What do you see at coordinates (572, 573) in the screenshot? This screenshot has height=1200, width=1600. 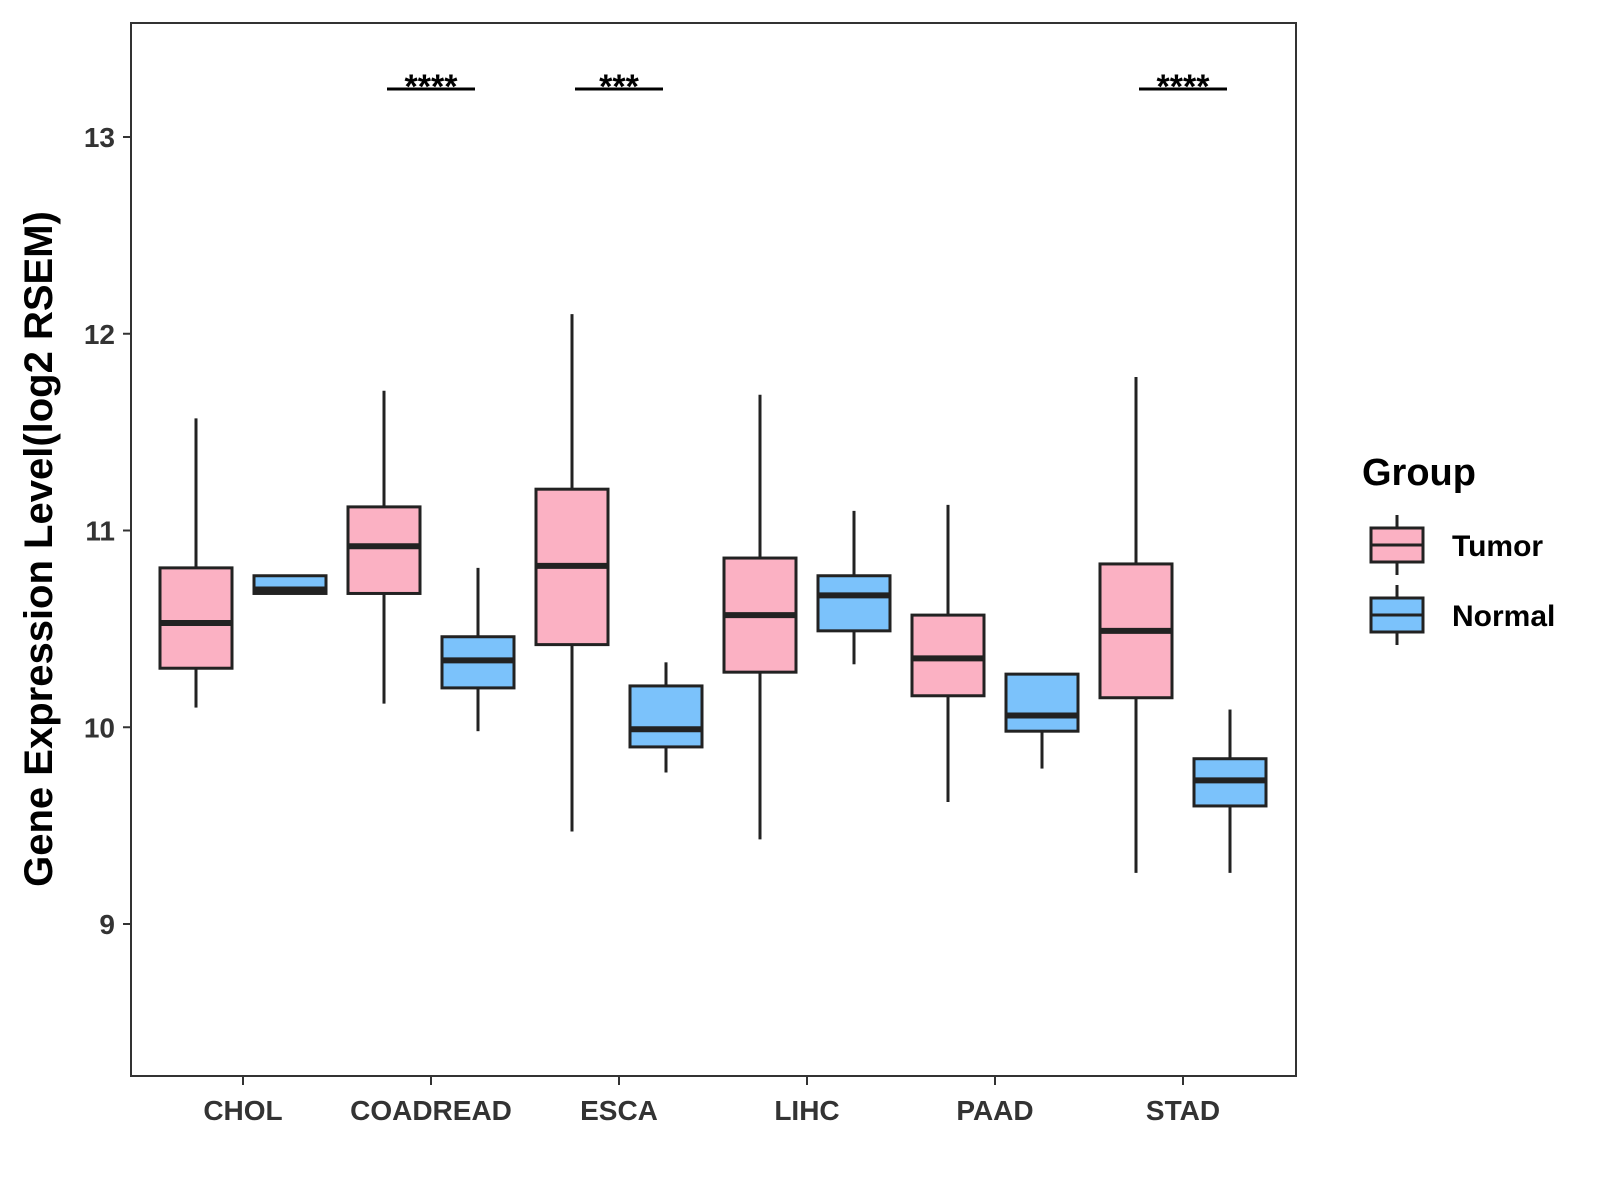 I see `box-tumor-esca` at bounding box center [572, 573].